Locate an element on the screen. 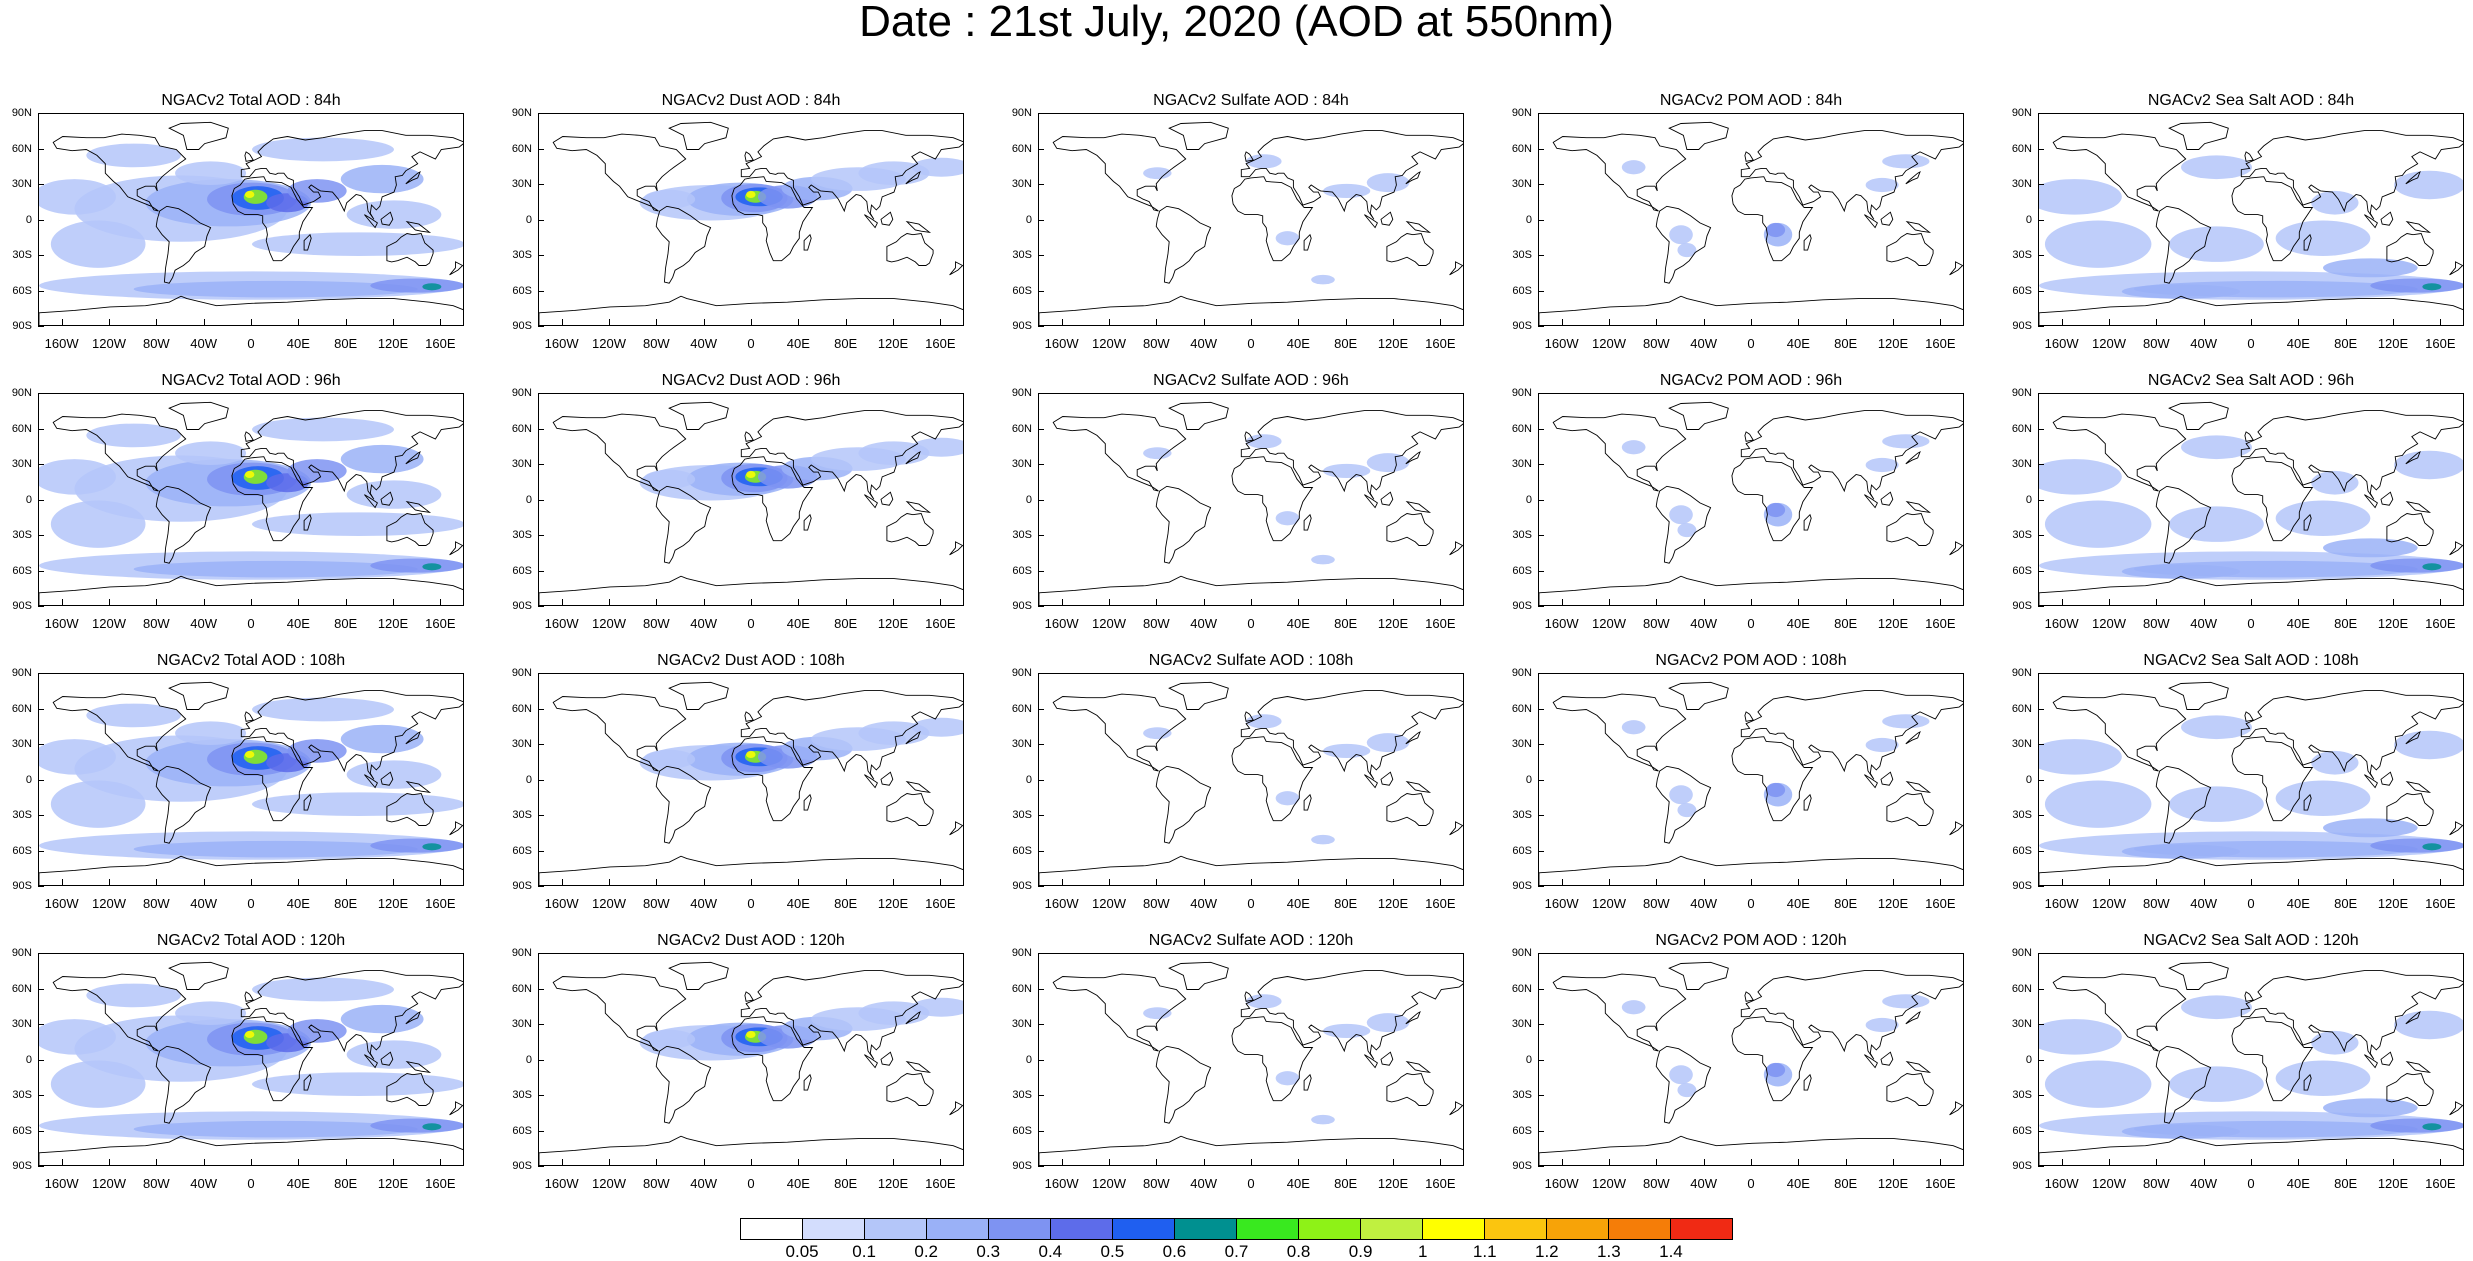 The height and width of the screenshot is (1261, 2473). lat-tick-label: 90S is located at coordinates (1522, 886).